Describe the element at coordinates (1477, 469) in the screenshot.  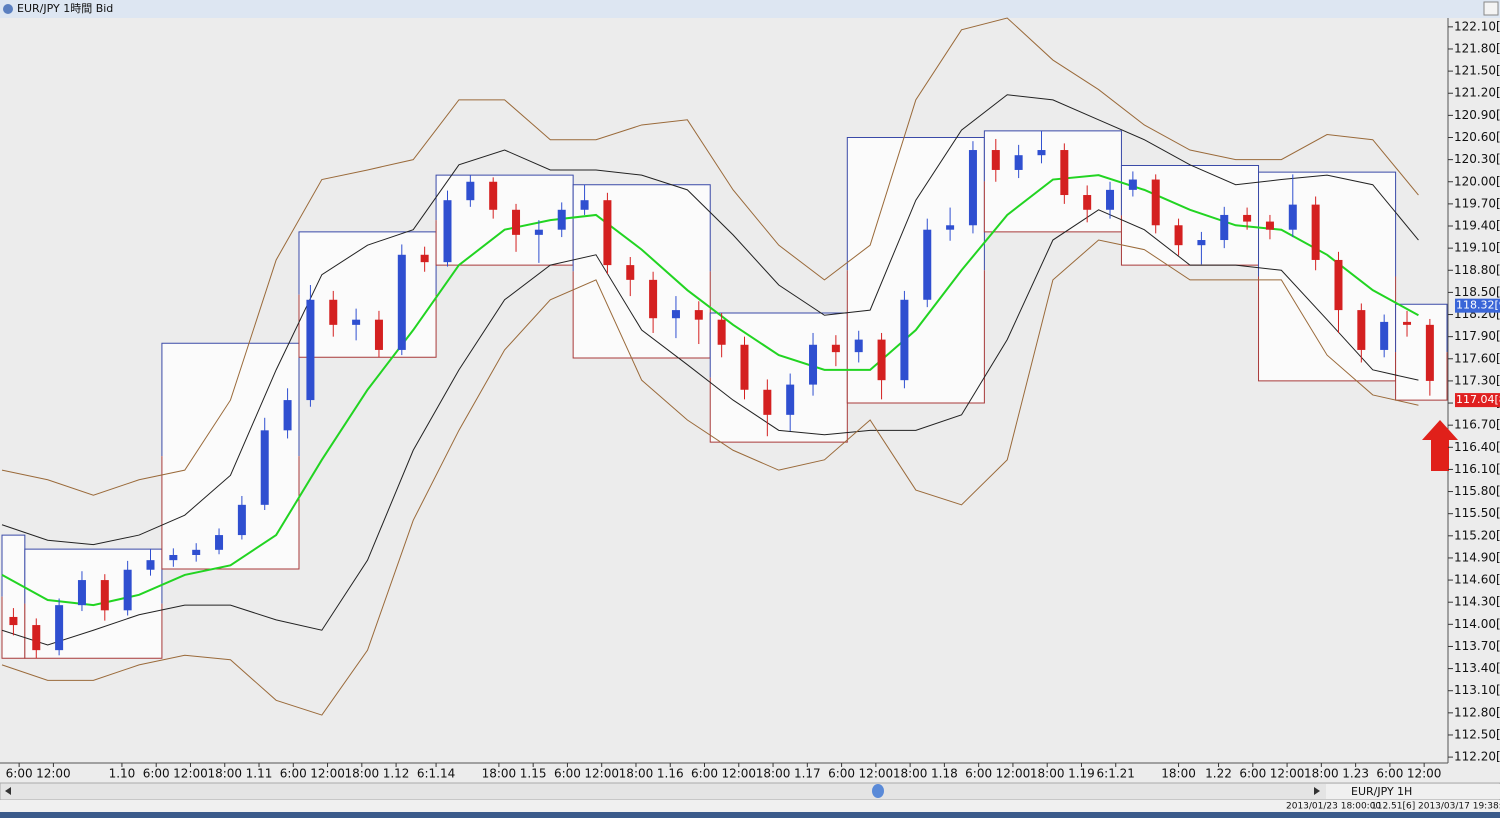
I see `y-tick-label: 116.10[0` at that location.